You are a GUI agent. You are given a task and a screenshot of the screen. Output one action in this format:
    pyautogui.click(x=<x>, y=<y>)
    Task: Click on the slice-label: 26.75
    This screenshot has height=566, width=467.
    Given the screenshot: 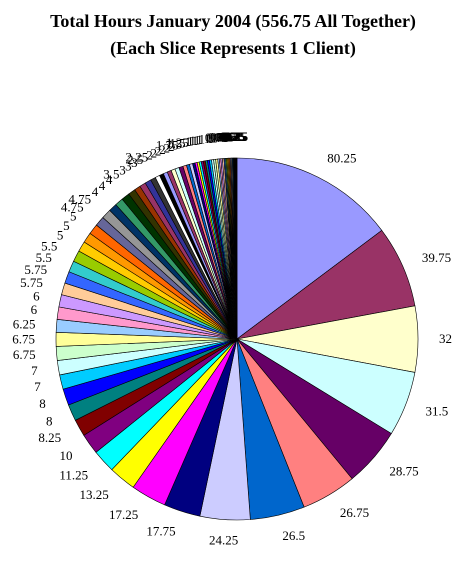 What is the action you would take?
    pyautogui.click(x=354, y=512)
    